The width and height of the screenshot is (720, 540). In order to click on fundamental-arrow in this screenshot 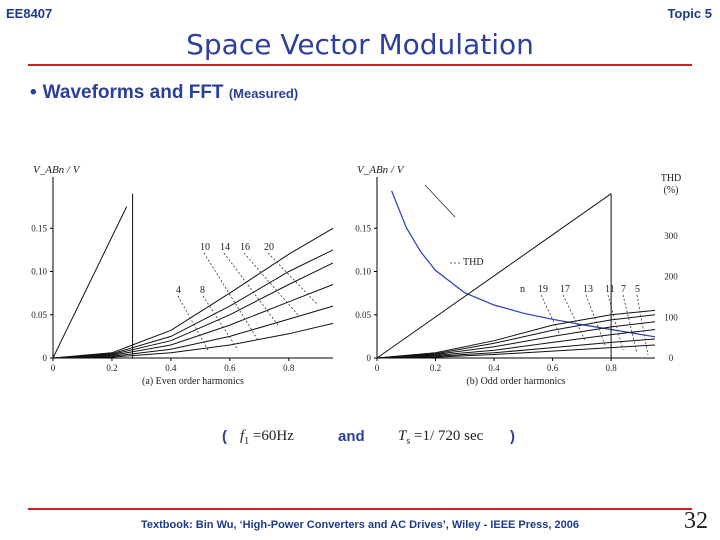, I will do `click(440, 201)`.